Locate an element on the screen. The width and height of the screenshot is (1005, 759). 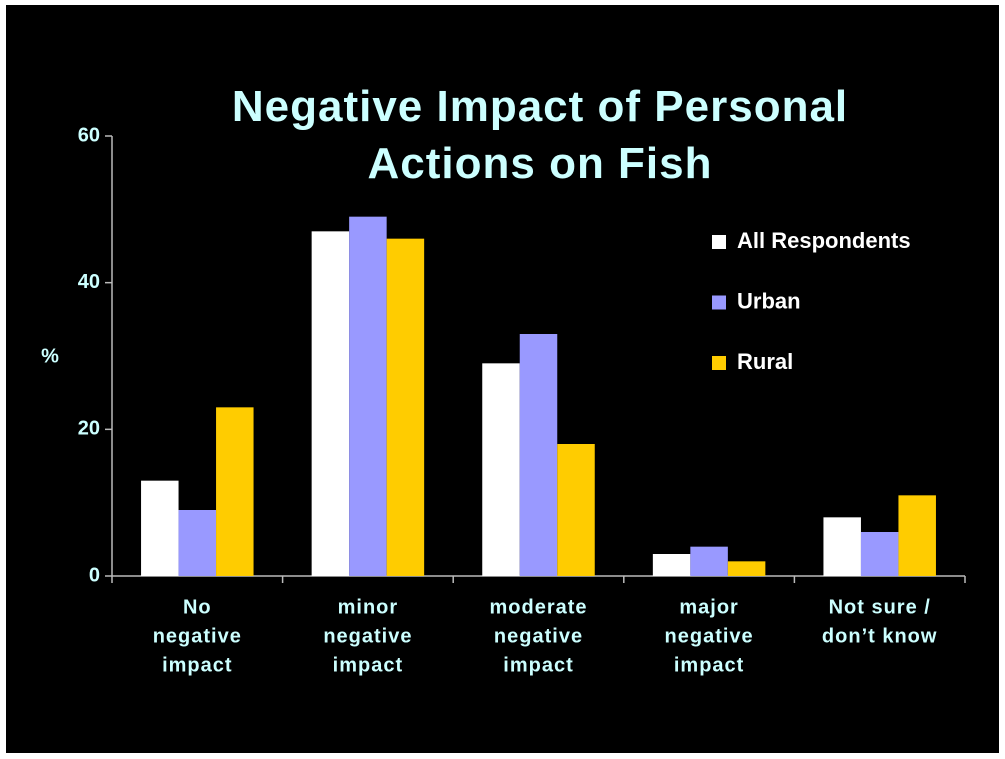
legend-label: Rural is located at coordinates (765, 361).